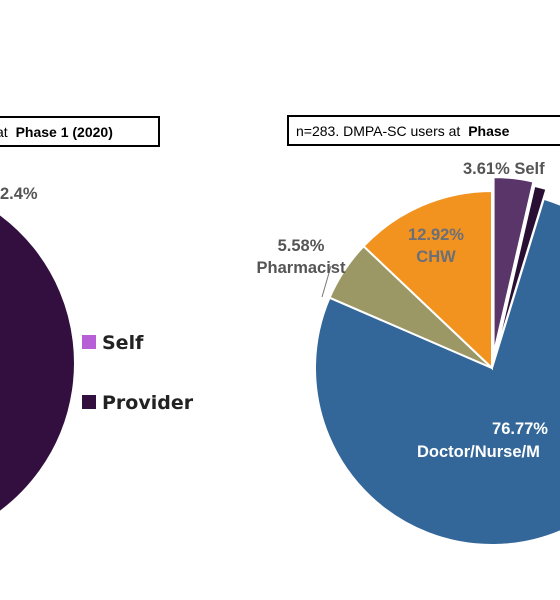 Image resolution: width=560 pixels, height=600 pixels. What do you see at coordinates (138, 373) in the screenshot?
I see `phase1-legend: Self Provider` at bounding box center [138, 373].